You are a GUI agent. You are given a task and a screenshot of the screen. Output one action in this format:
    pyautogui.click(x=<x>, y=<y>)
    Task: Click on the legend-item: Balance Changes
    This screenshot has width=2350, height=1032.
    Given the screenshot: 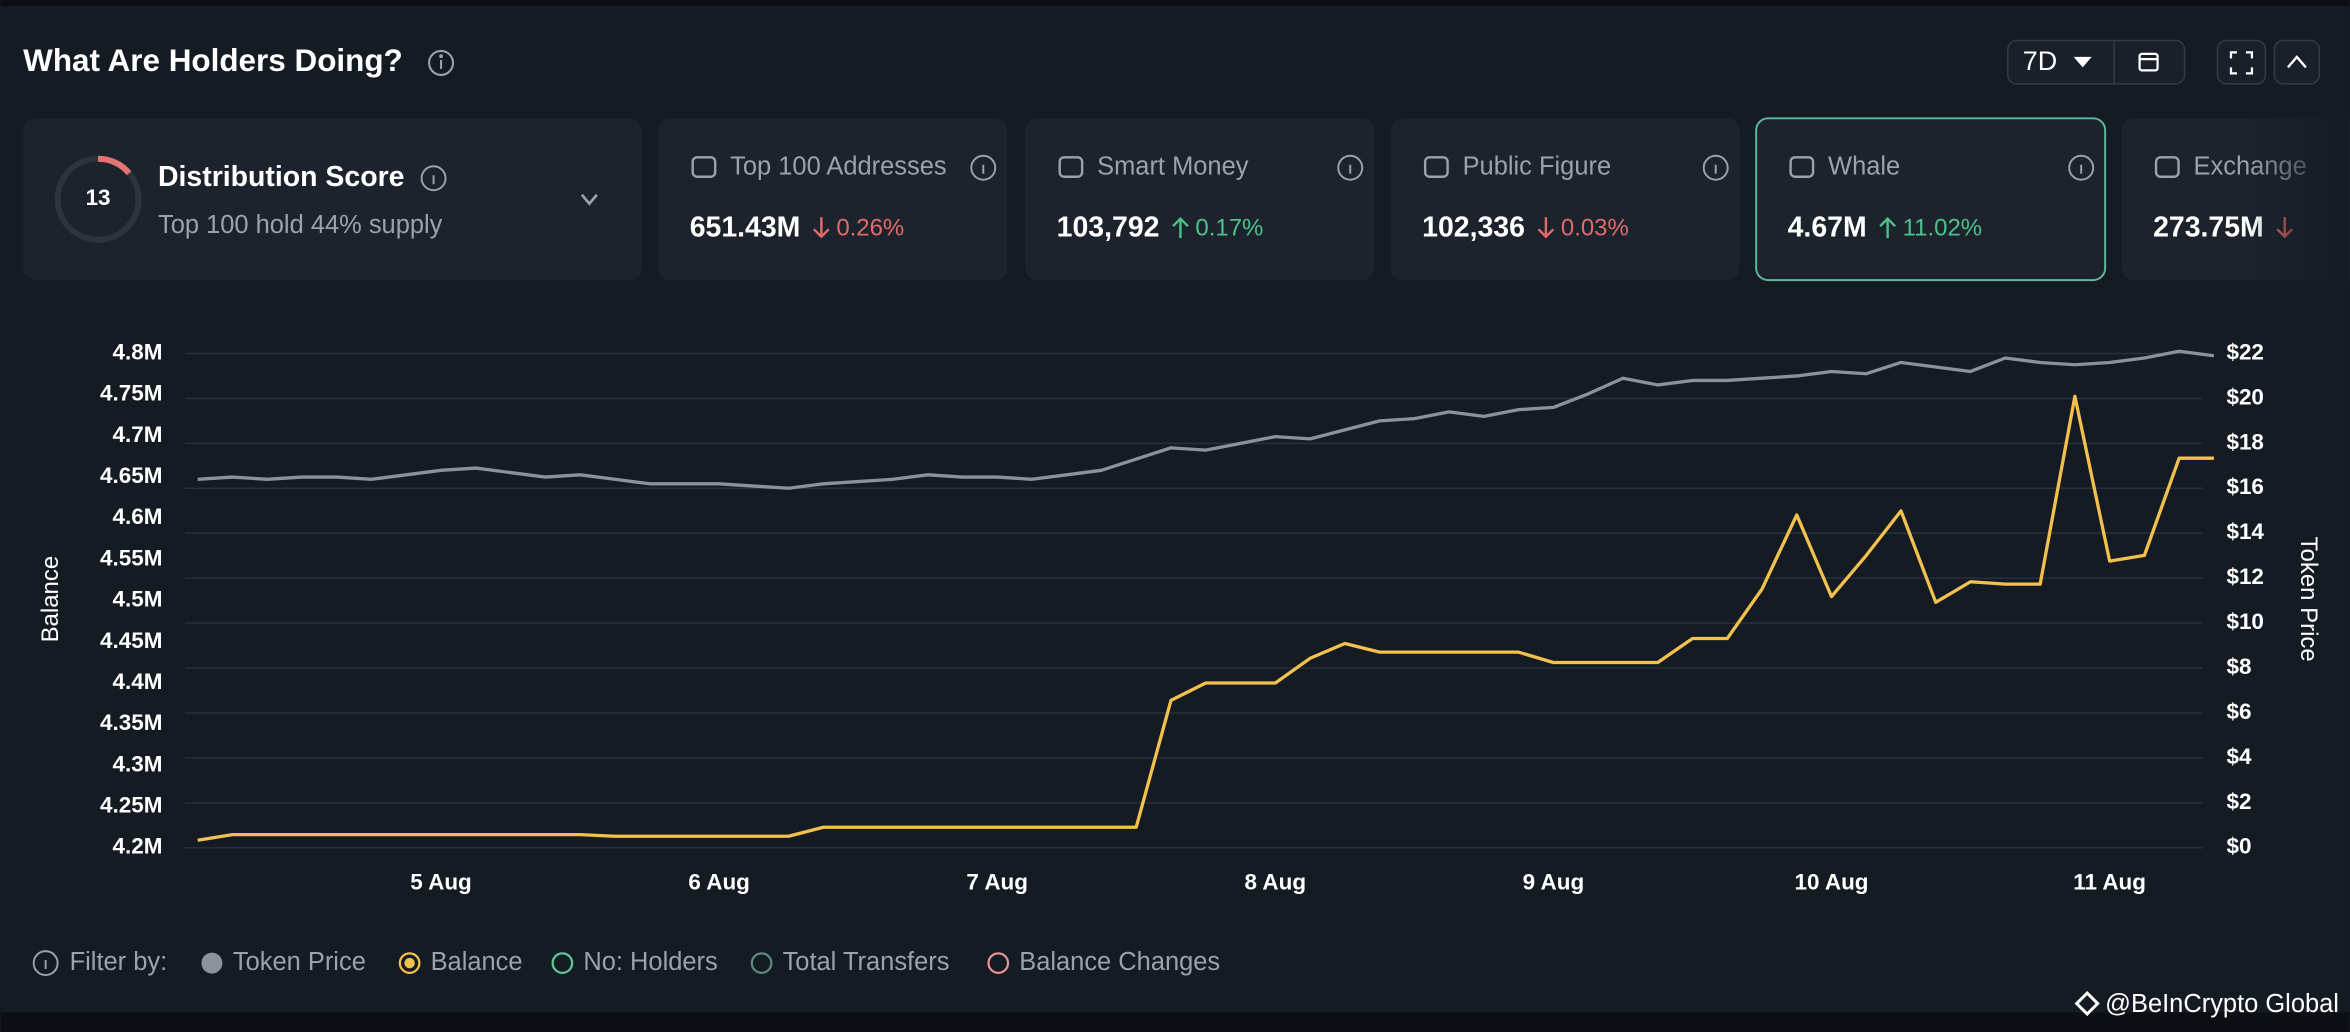 What is the action you would take?
    pyautogui.click(x=1104, y=962)
    